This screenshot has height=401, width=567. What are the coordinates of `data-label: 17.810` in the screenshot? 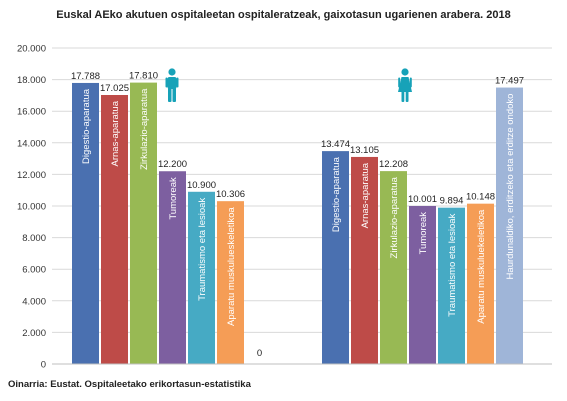 It's located at (143, 76).